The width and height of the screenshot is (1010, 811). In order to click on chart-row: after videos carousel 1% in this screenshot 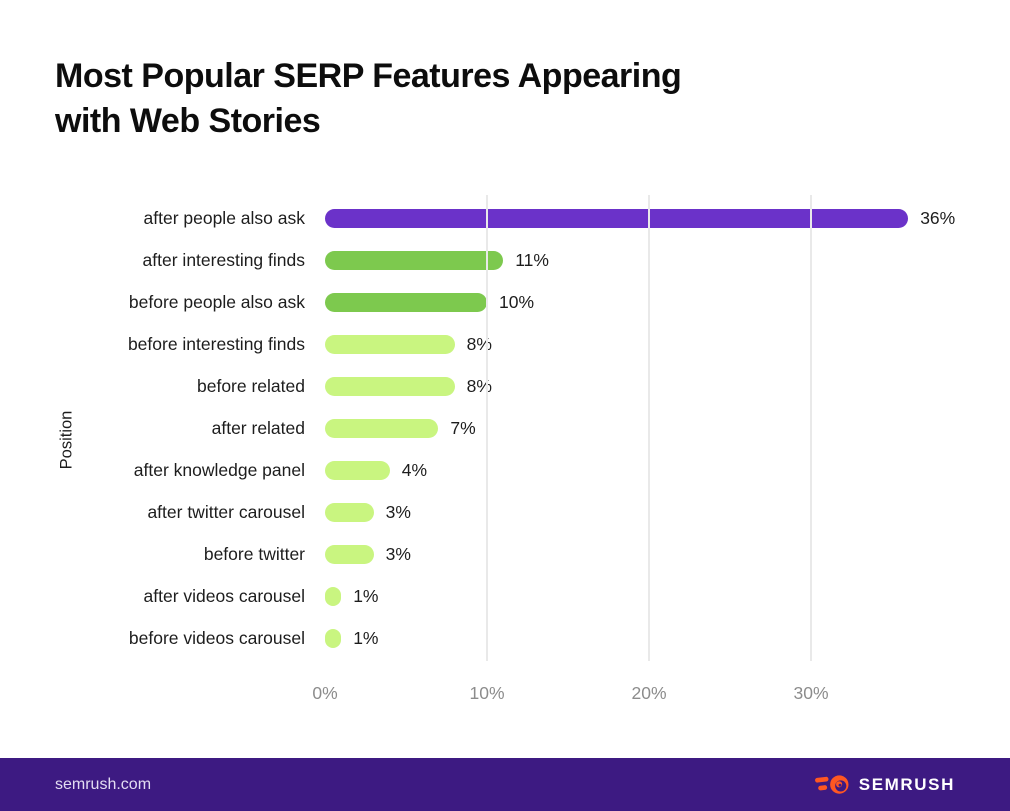, I will do `click(505, 596)`.